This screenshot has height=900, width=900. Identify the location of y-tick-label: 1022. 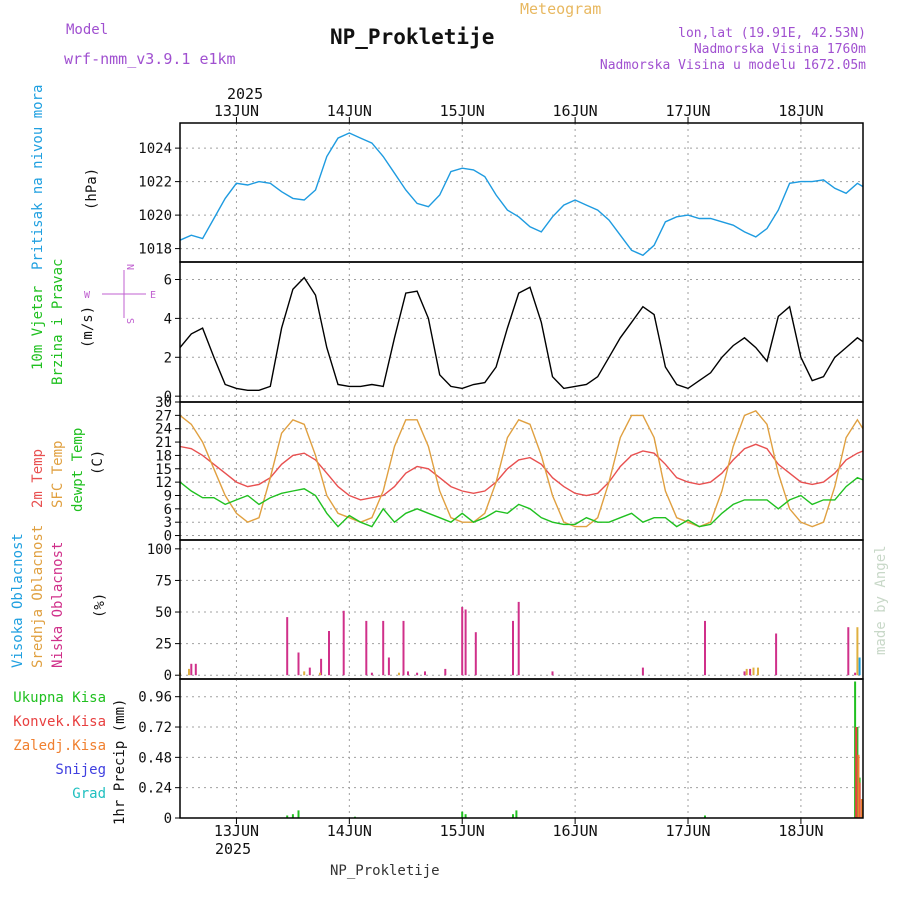
(155, 183).